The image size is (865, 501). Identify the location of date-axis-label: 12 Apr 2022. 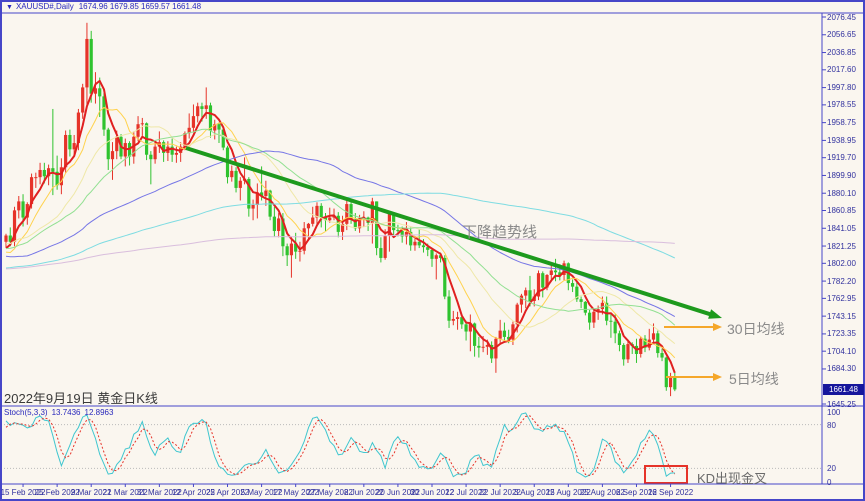
(193, 492).